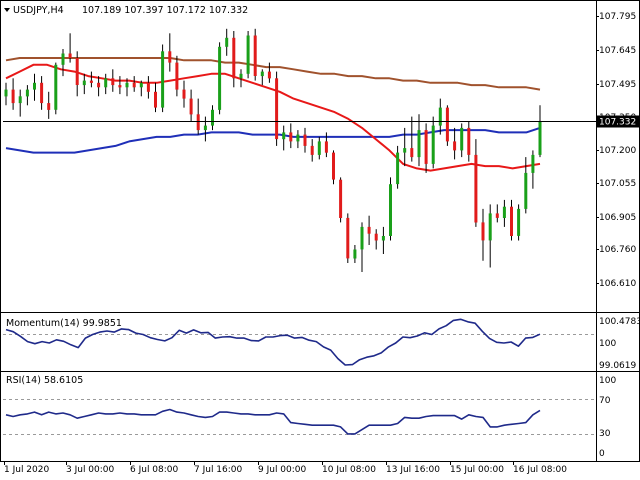 Image resolution: width=640 pixels, height=480 pixels. What do you see at coordinates (617, 250) in the screenshot?
I see `price-tick-label: 106.760` at bounding box center [617, 250].